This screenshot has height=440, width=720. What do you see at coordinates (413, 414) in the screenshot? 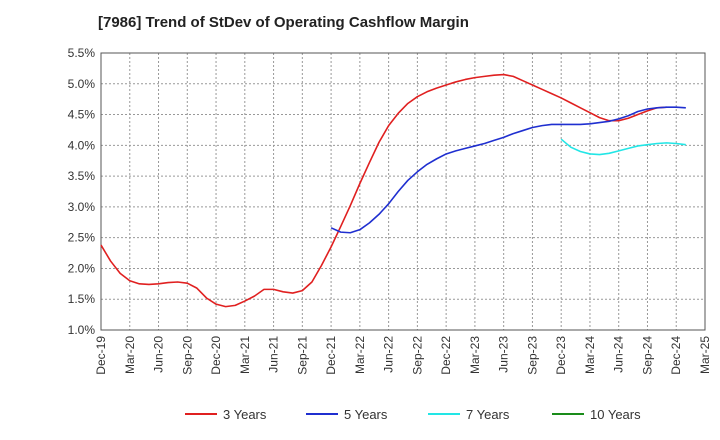
I see `legend: 3 Years 5 Years 7 Years 10 Years` at bounding box center [413, 414].